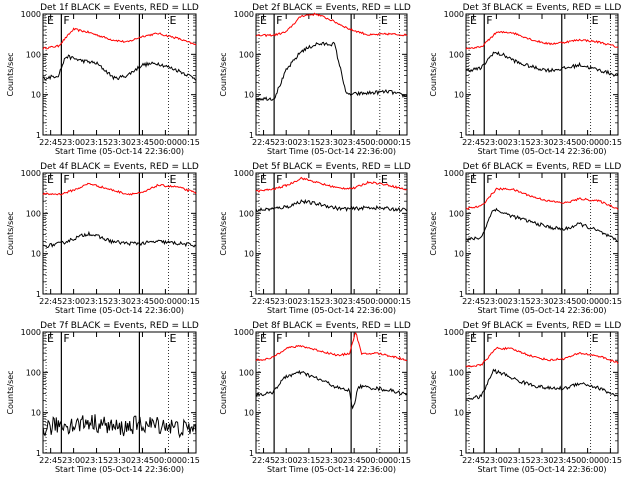 Image resolution: width=640 pixels, height=484 pixels. Describe the element at coordinates (456, 372) in the screenshot. I see `y-tick-label: 100` at that location.